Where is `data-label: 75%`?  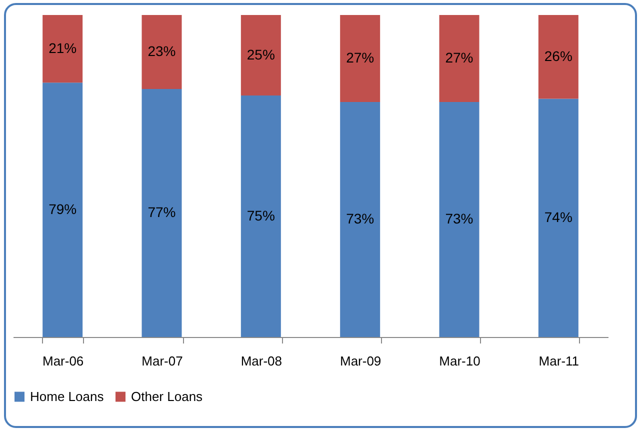
data-label: 75% is located at coordinates (260, 215).